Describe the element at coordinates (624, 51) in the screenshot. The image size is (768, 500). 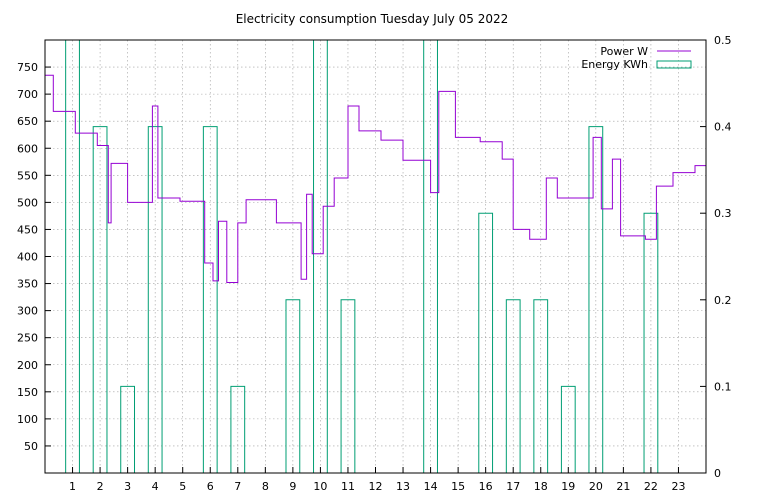
I see `legend-label-power: Power W` at that location.